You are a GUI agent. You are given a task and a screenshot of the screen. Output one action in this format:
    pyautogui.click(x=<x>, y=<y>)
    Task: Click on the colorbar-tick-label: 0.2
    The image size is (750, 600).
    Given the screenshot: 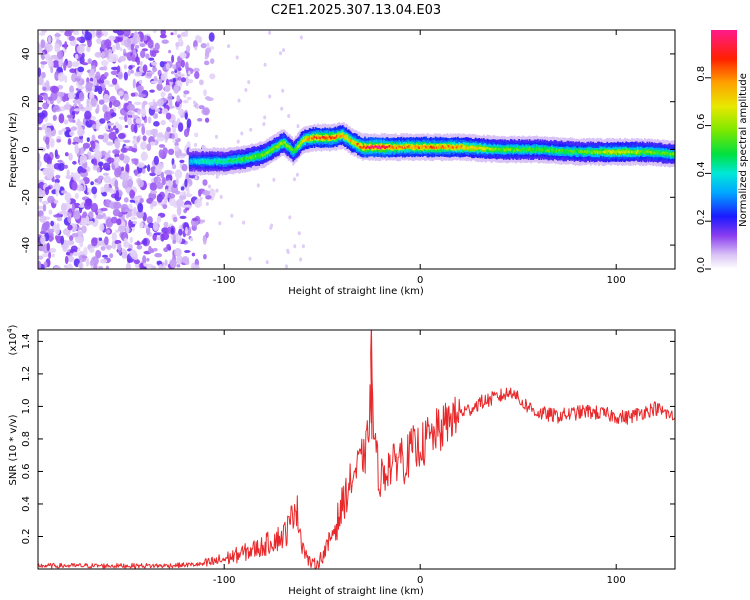 What is the action you would take?
    pyautogui.click(x=701, y=217)
    